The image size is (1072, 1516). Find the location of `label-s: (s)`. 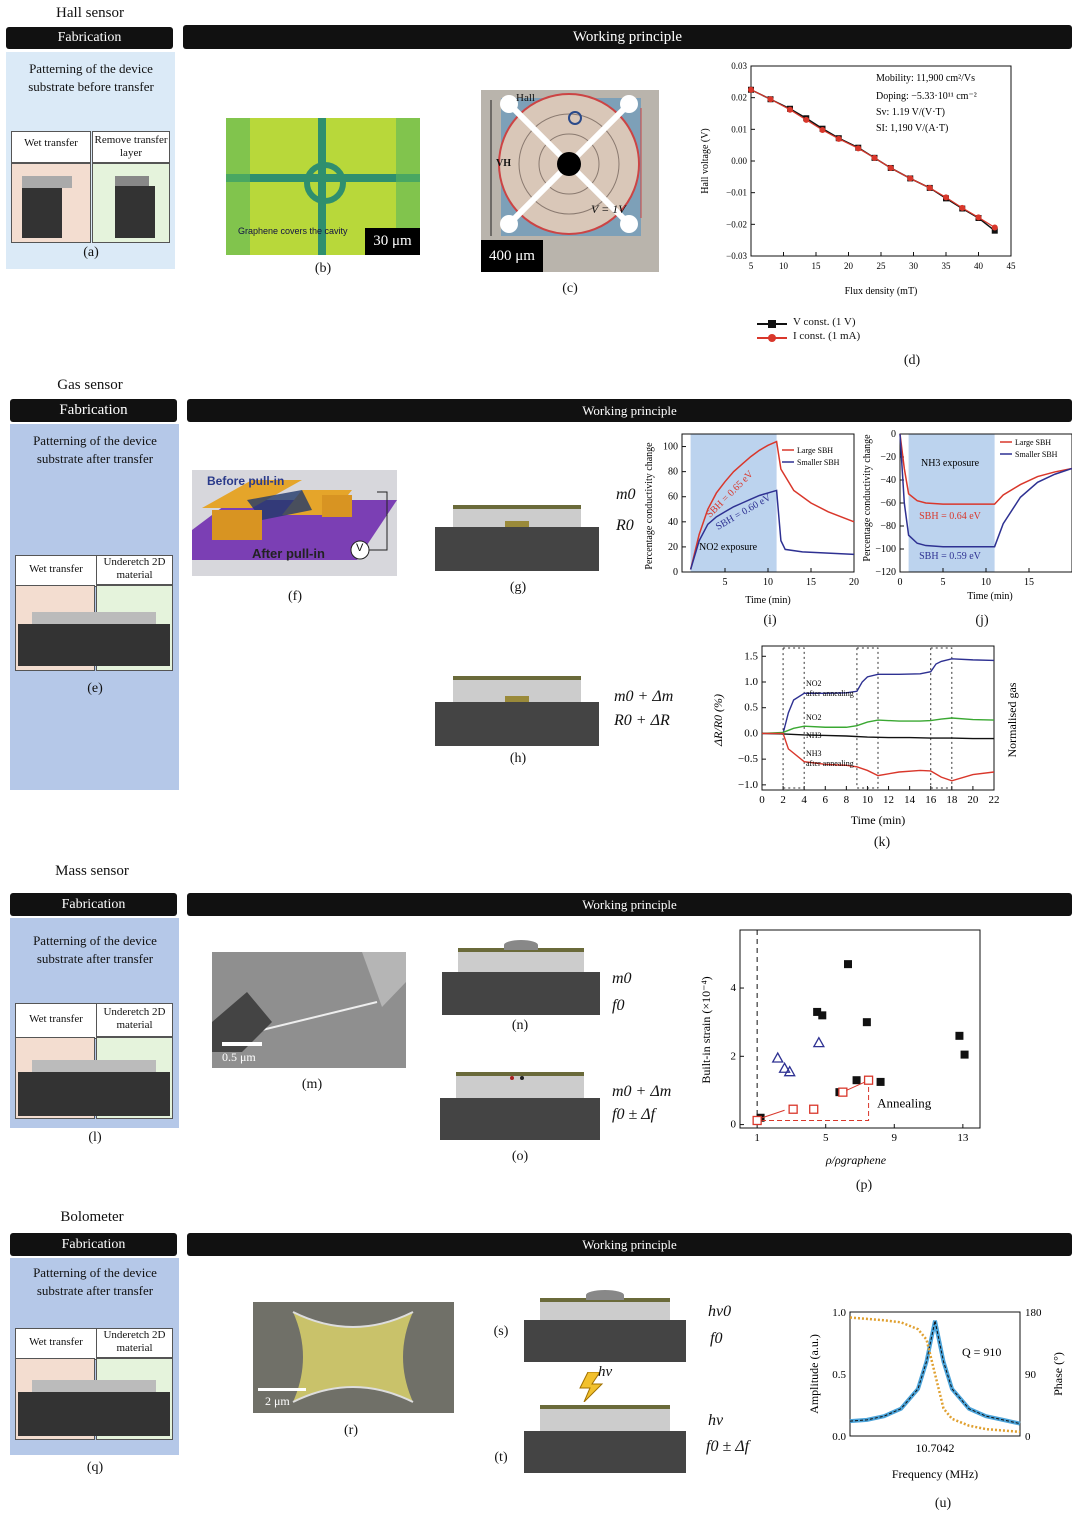

label-s: (s) is located at coordinates (501, 1331).